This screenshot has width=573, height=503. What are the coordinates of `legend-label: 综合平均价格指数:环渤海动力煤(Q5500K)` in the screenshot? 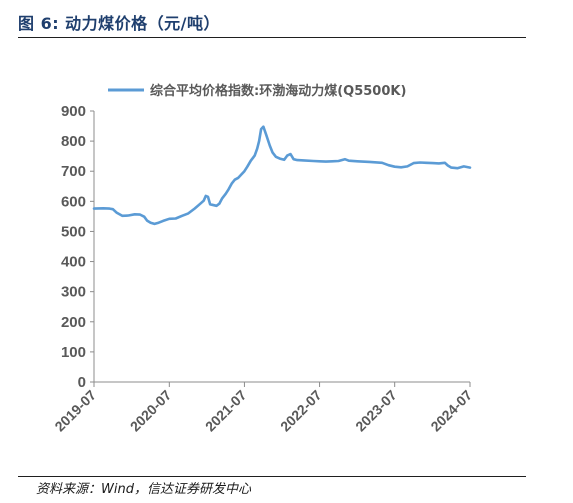 It's located at (278, 91).